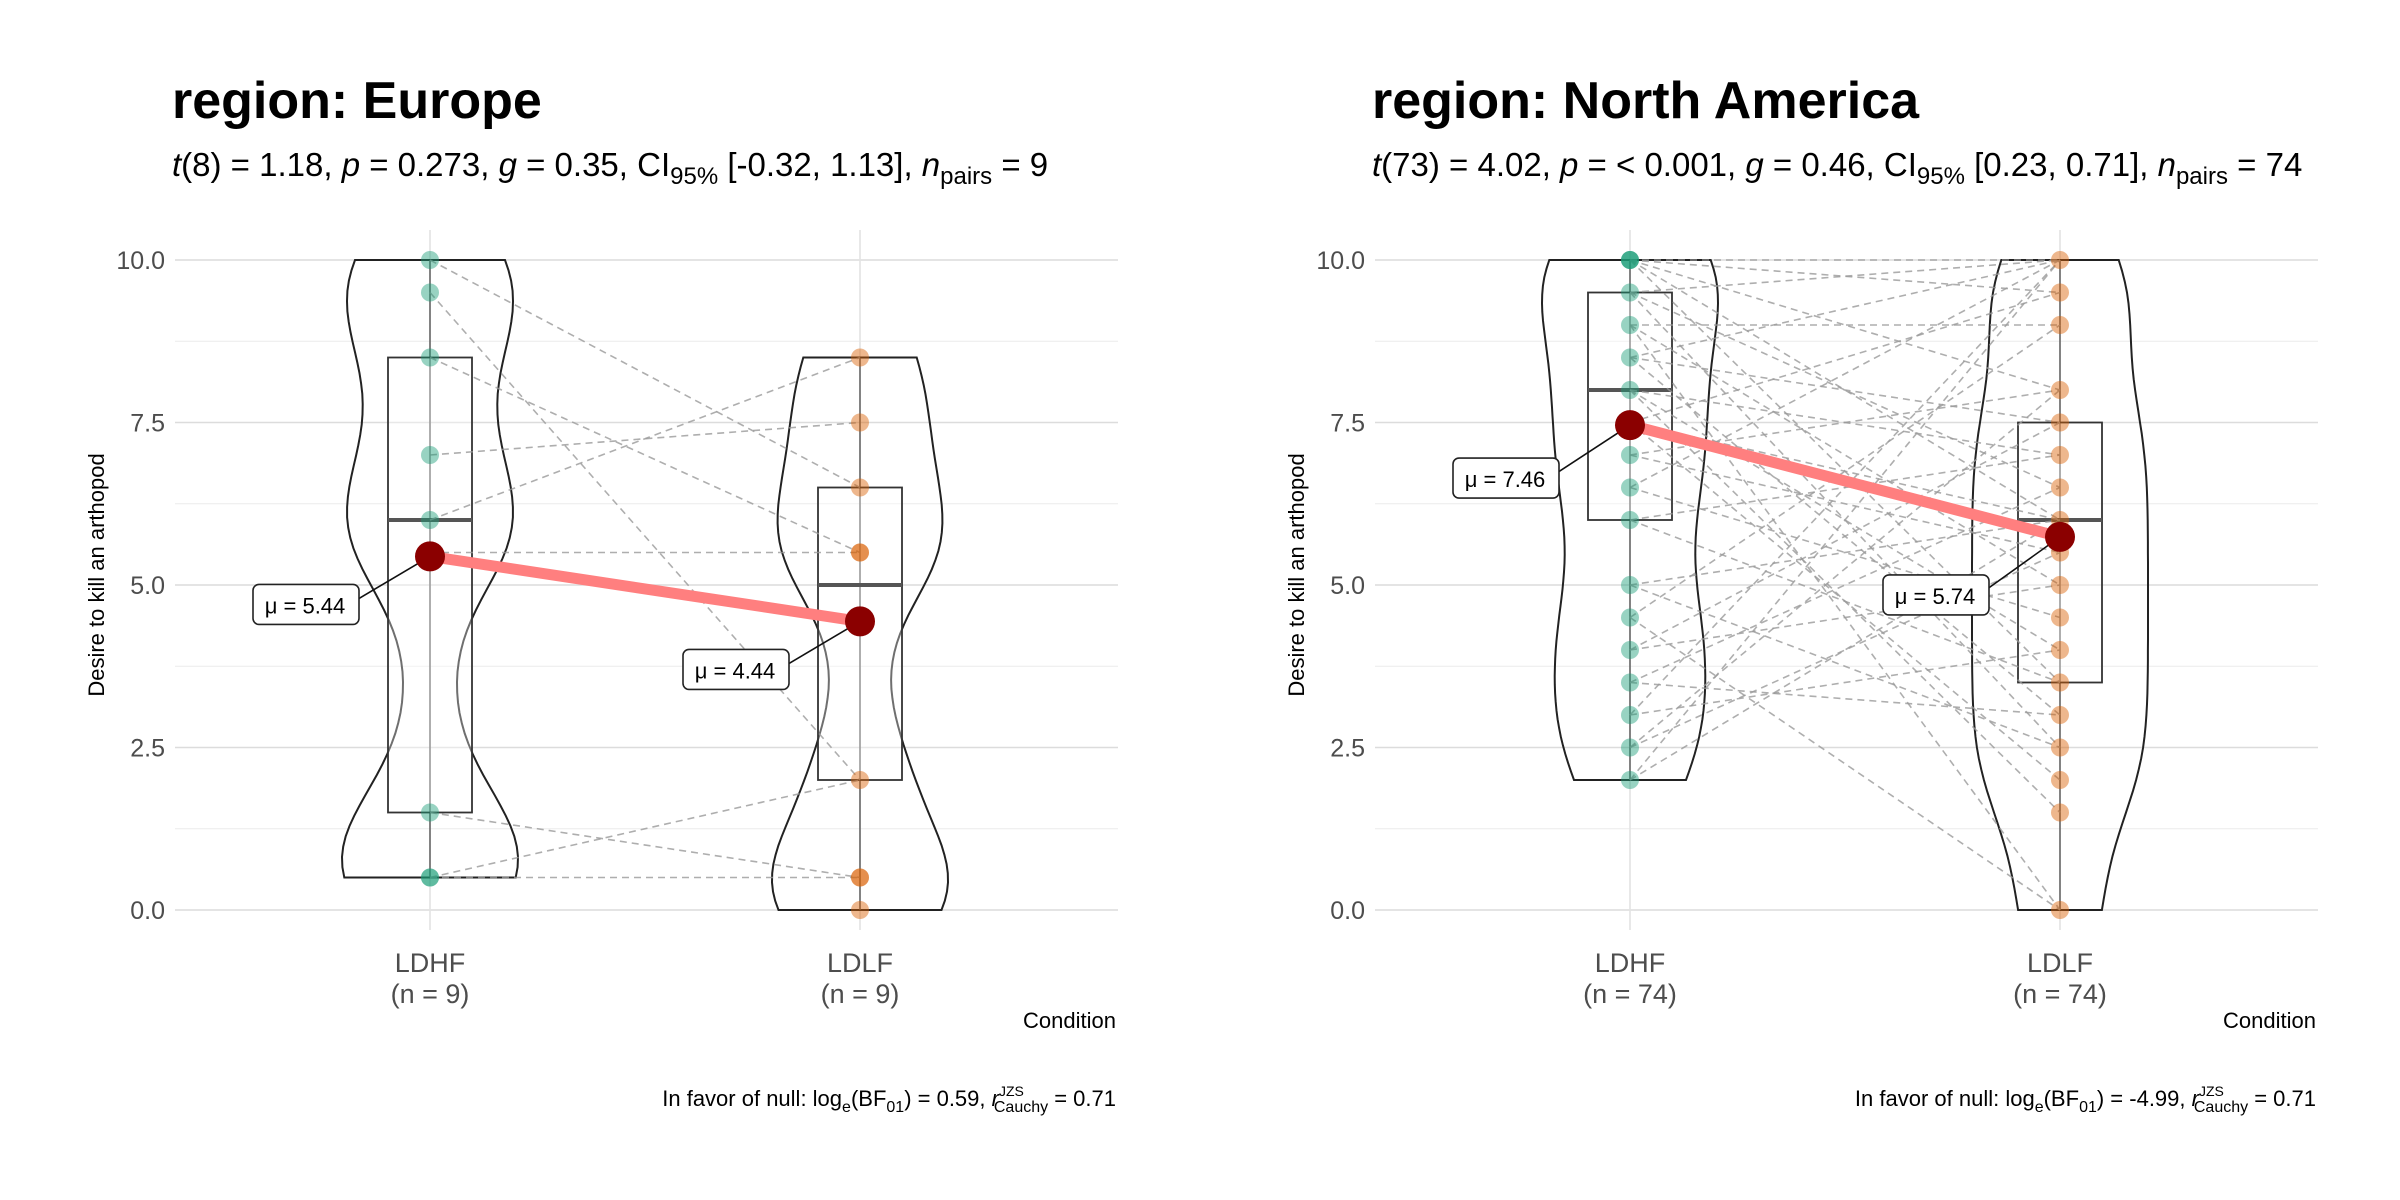 The height and width of the screenshot is (1200, 2400). Describe the element at coordinates (429, 164) in the screenshot. I see `stat-p-value: = 0.273,` at that location.